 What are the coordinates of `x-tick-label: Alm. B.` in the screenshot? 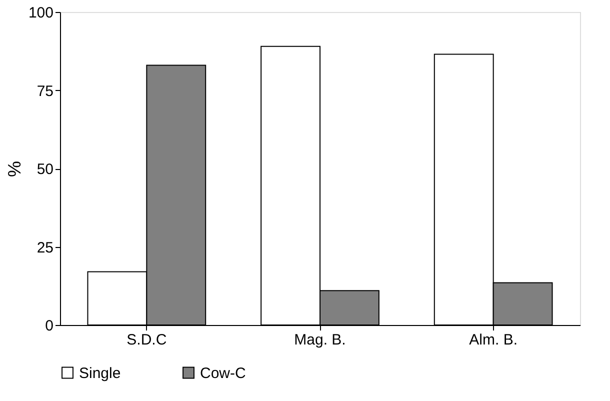 It's located at (493, 340).